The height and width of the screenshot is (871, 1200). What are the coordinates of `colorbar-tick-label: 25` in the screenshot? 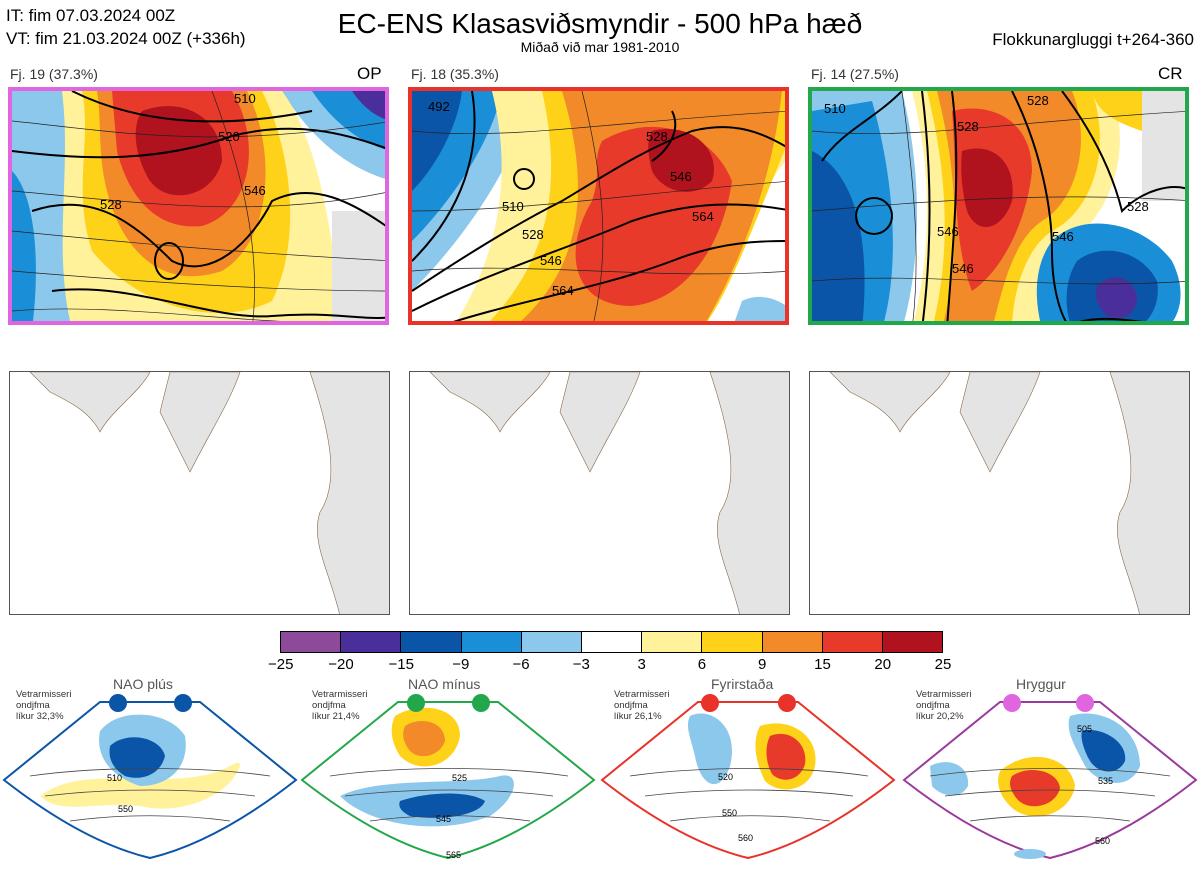 It's located at (943, 664).